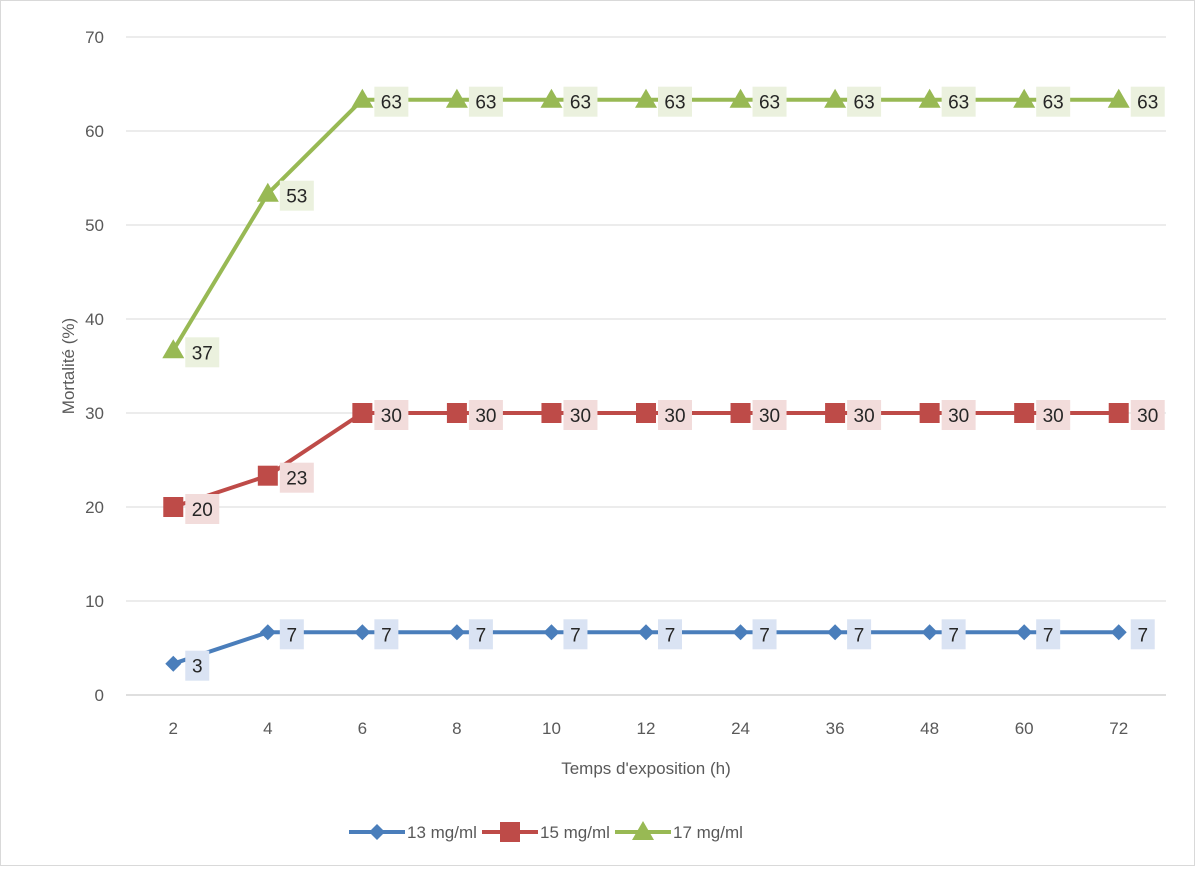 The height and width of the screenshot is (870, 1195). I want to click on x-tick-label: 48, so click(929, 728).